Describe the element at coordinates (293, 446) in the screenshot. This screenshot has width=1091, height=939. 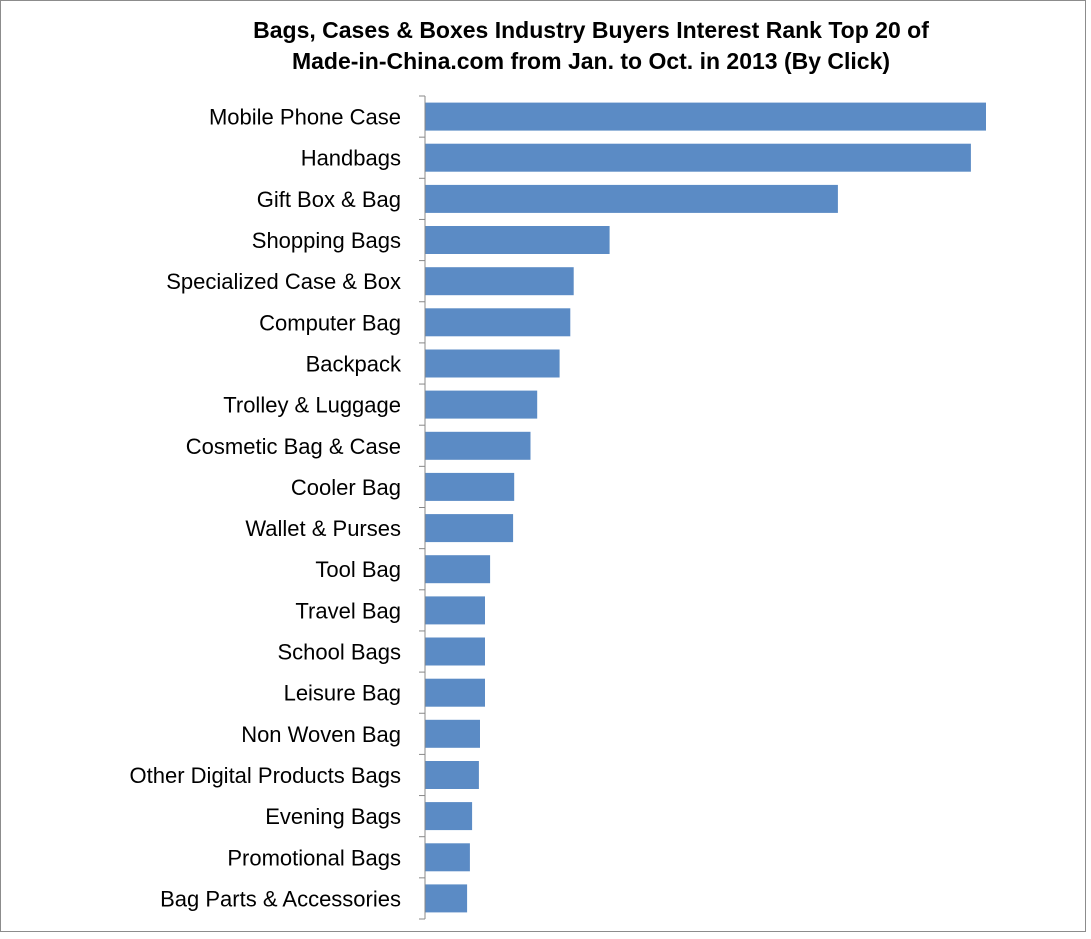
I see `category-label: Cosmetic Bag & Case` at that location.